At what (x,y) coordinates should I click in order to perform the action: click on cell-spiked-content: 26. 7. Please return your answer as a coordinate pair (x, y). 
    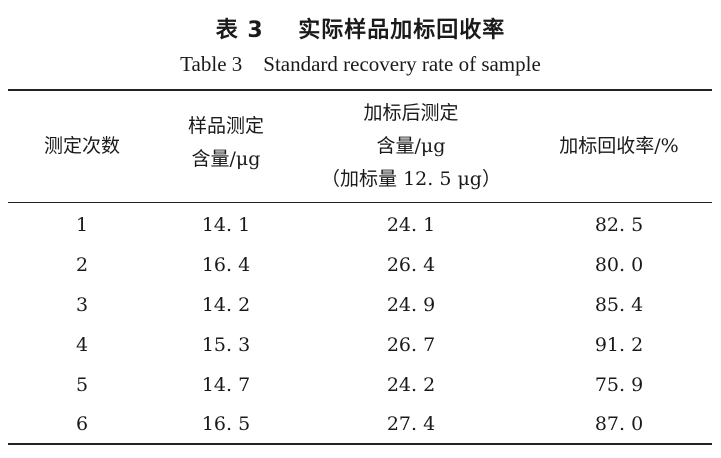
    Looking at the image, I should click on (411, 344).